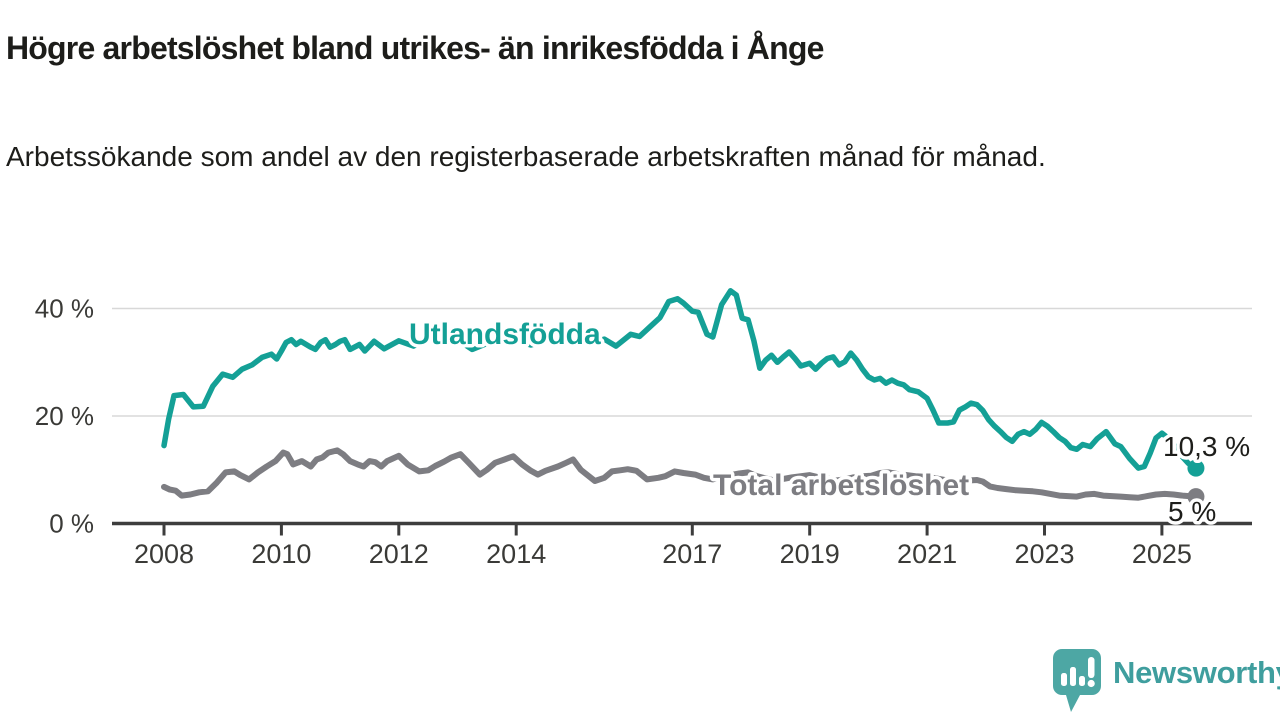 The image size is (1280, 720). I want to click on series-label-utlandsfodda: Utlandsfödda, so click(505, 334).